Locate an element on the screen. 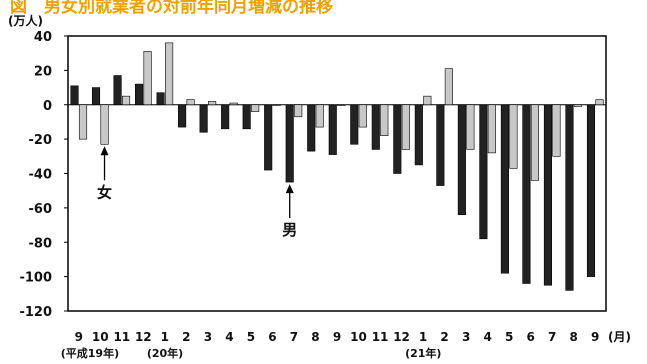  x-axis-unit: (月) is located at coordinates (619, 337).